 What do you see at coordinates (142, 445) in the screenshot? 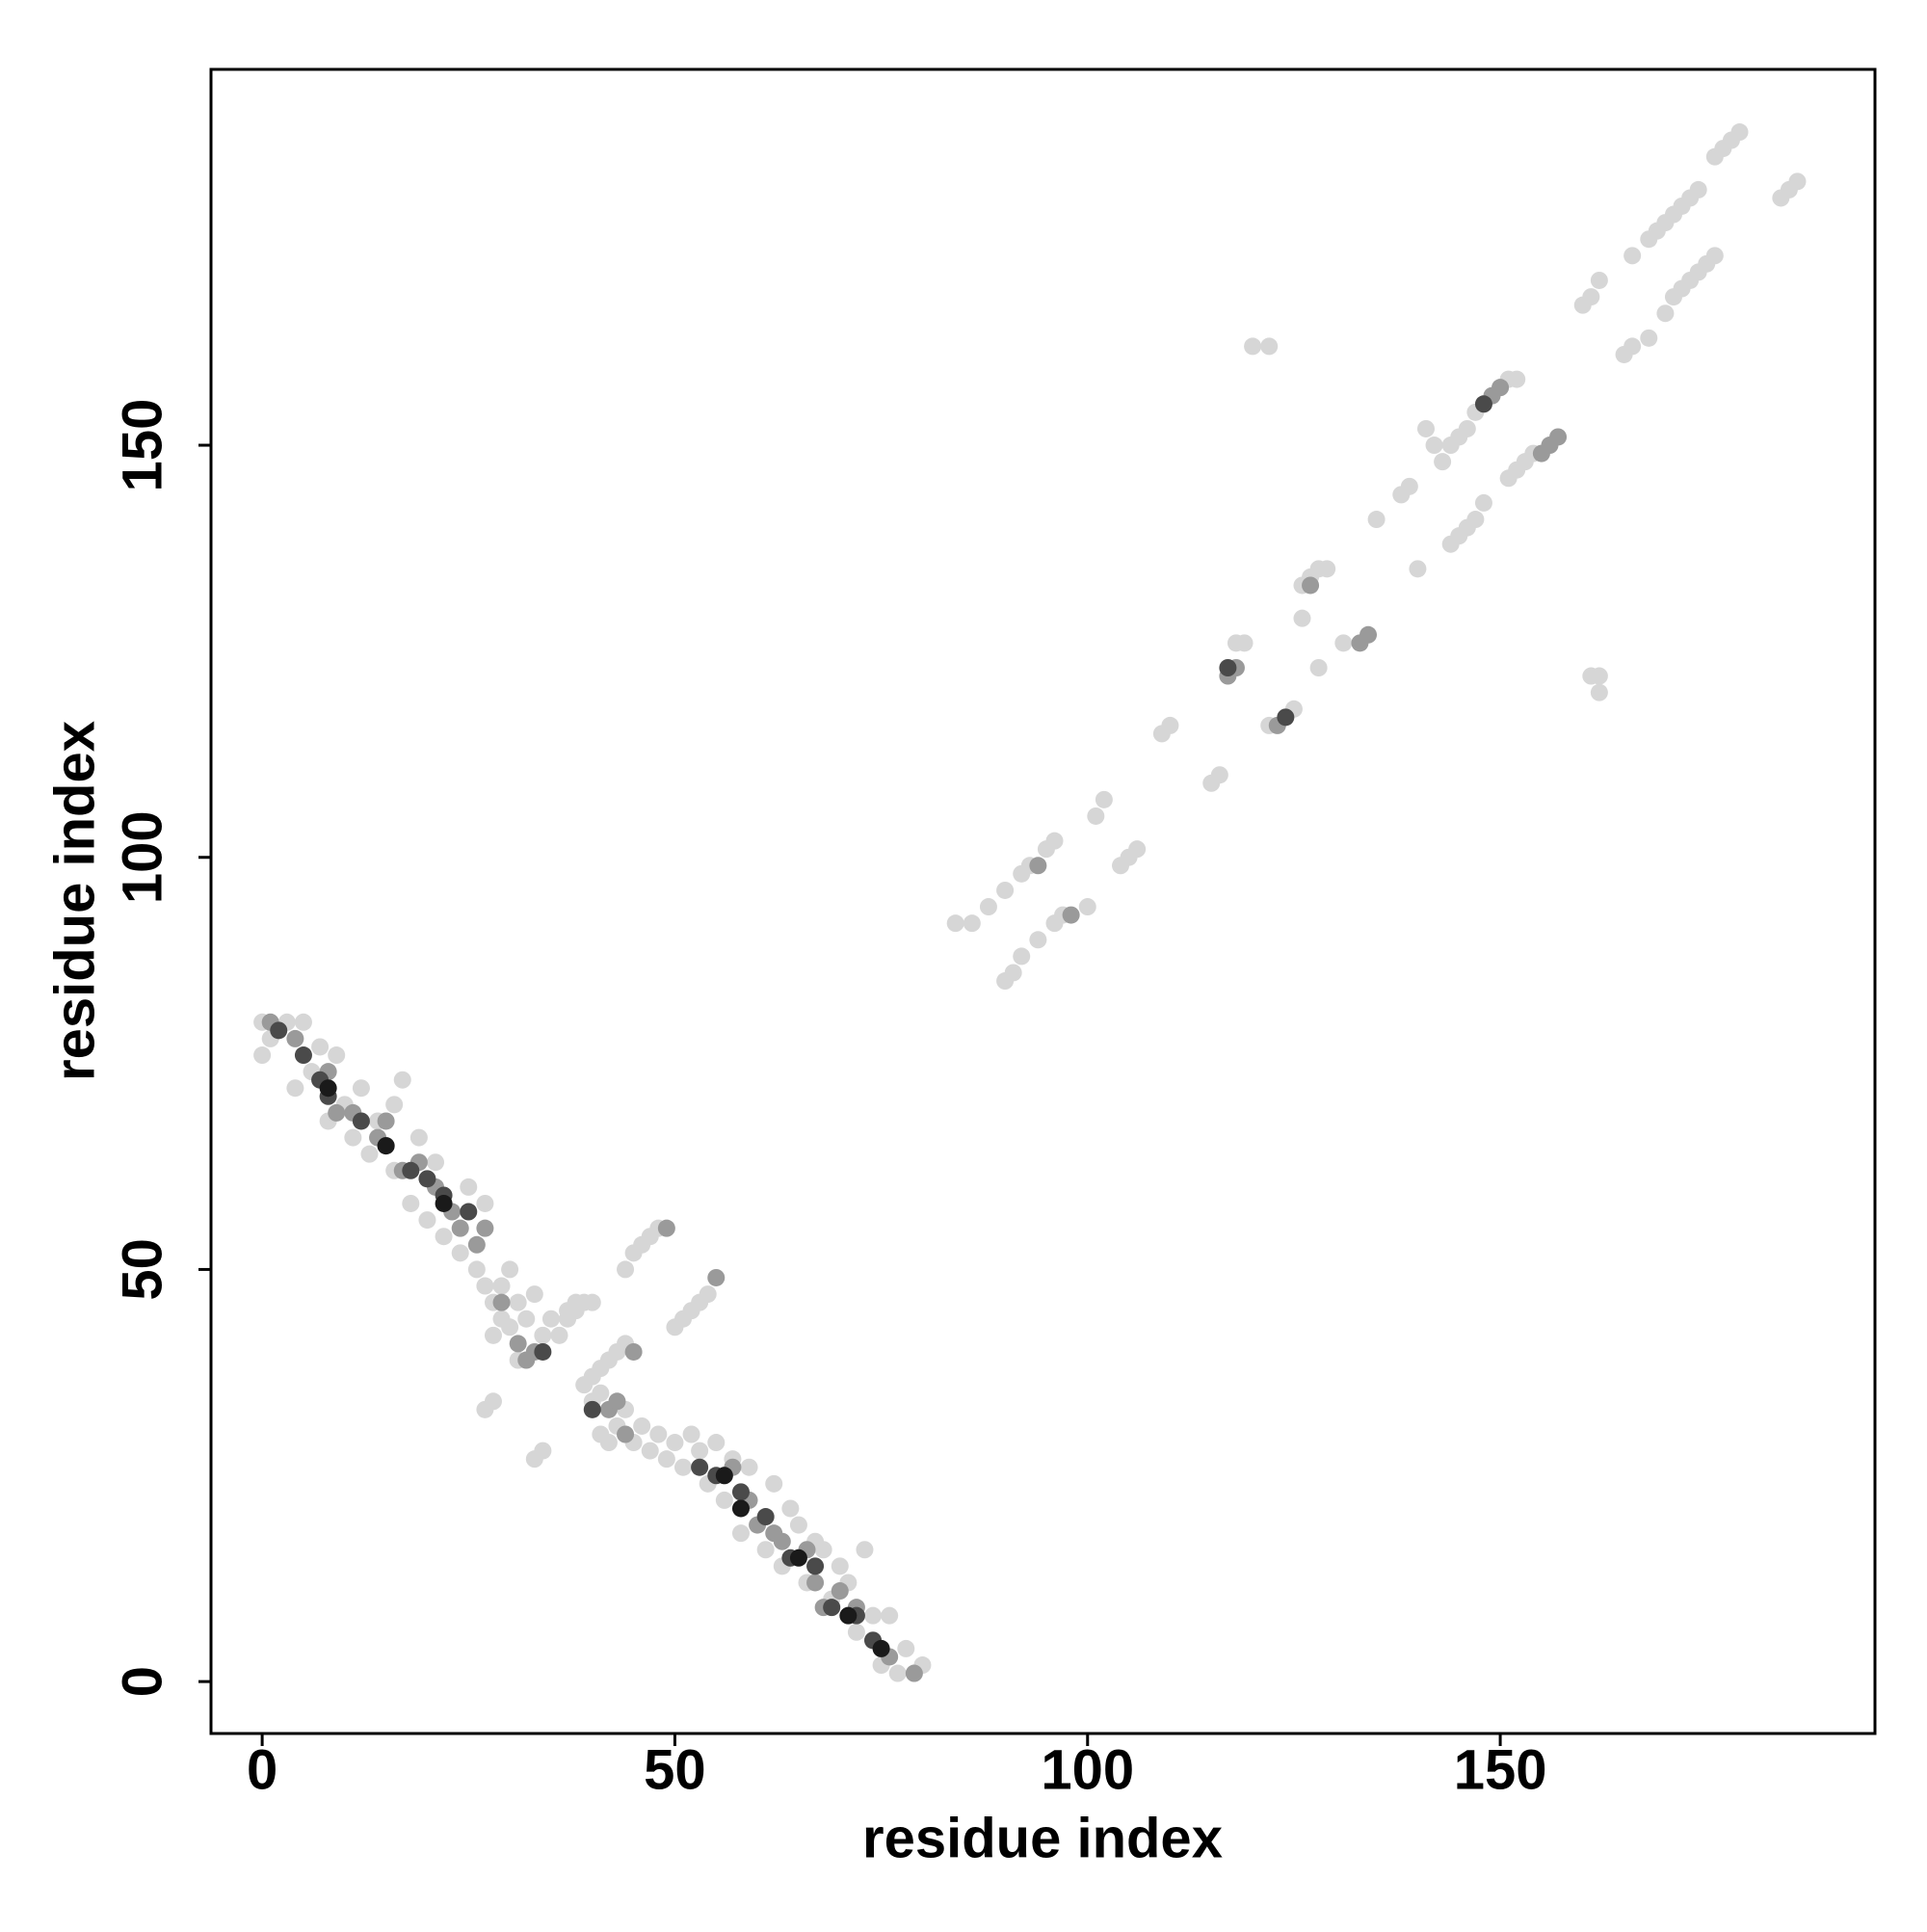
I see `y-tick-label: 150` at bounding box center [142, 445].